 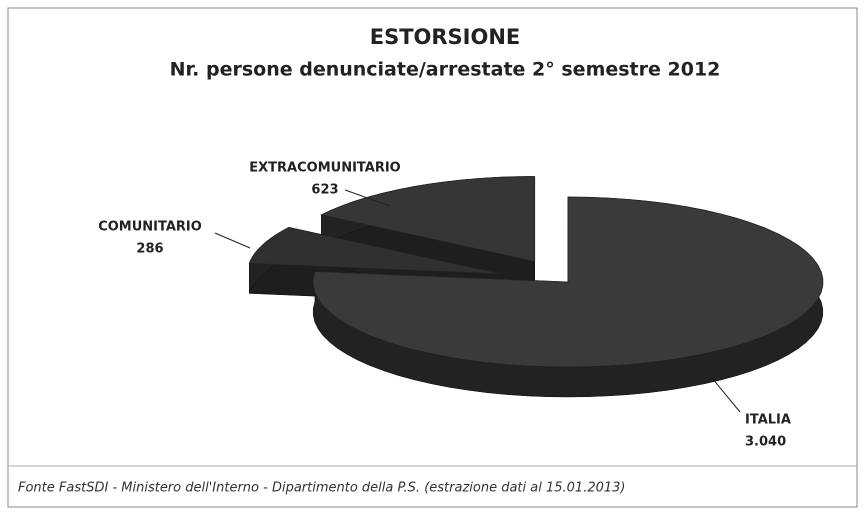 I want to click on slice-value-label: 286, so click(x=149, y=249).